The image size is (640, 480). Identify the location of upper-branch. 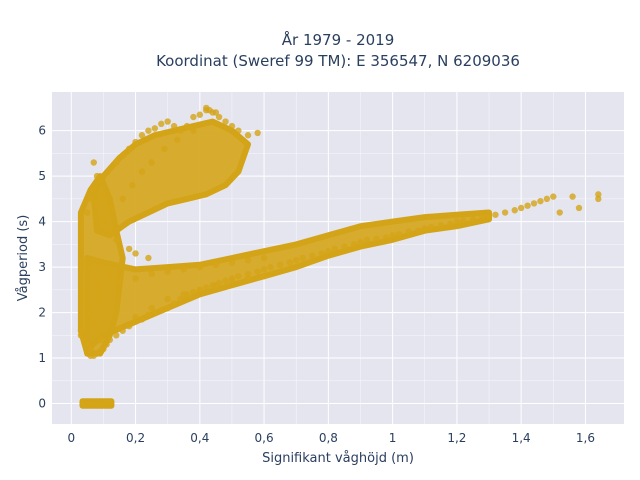
(170, 178).